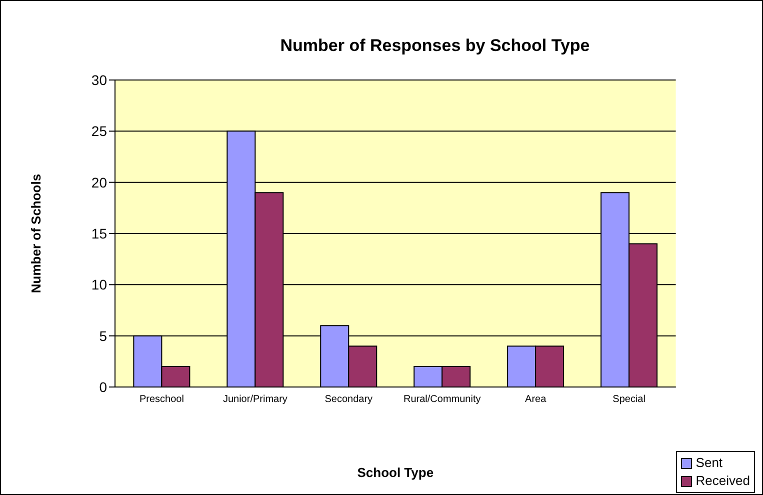  Describe the element at coordinates (395, 472) in the screenshot. I see `x-axis-title: School Type` at that location.